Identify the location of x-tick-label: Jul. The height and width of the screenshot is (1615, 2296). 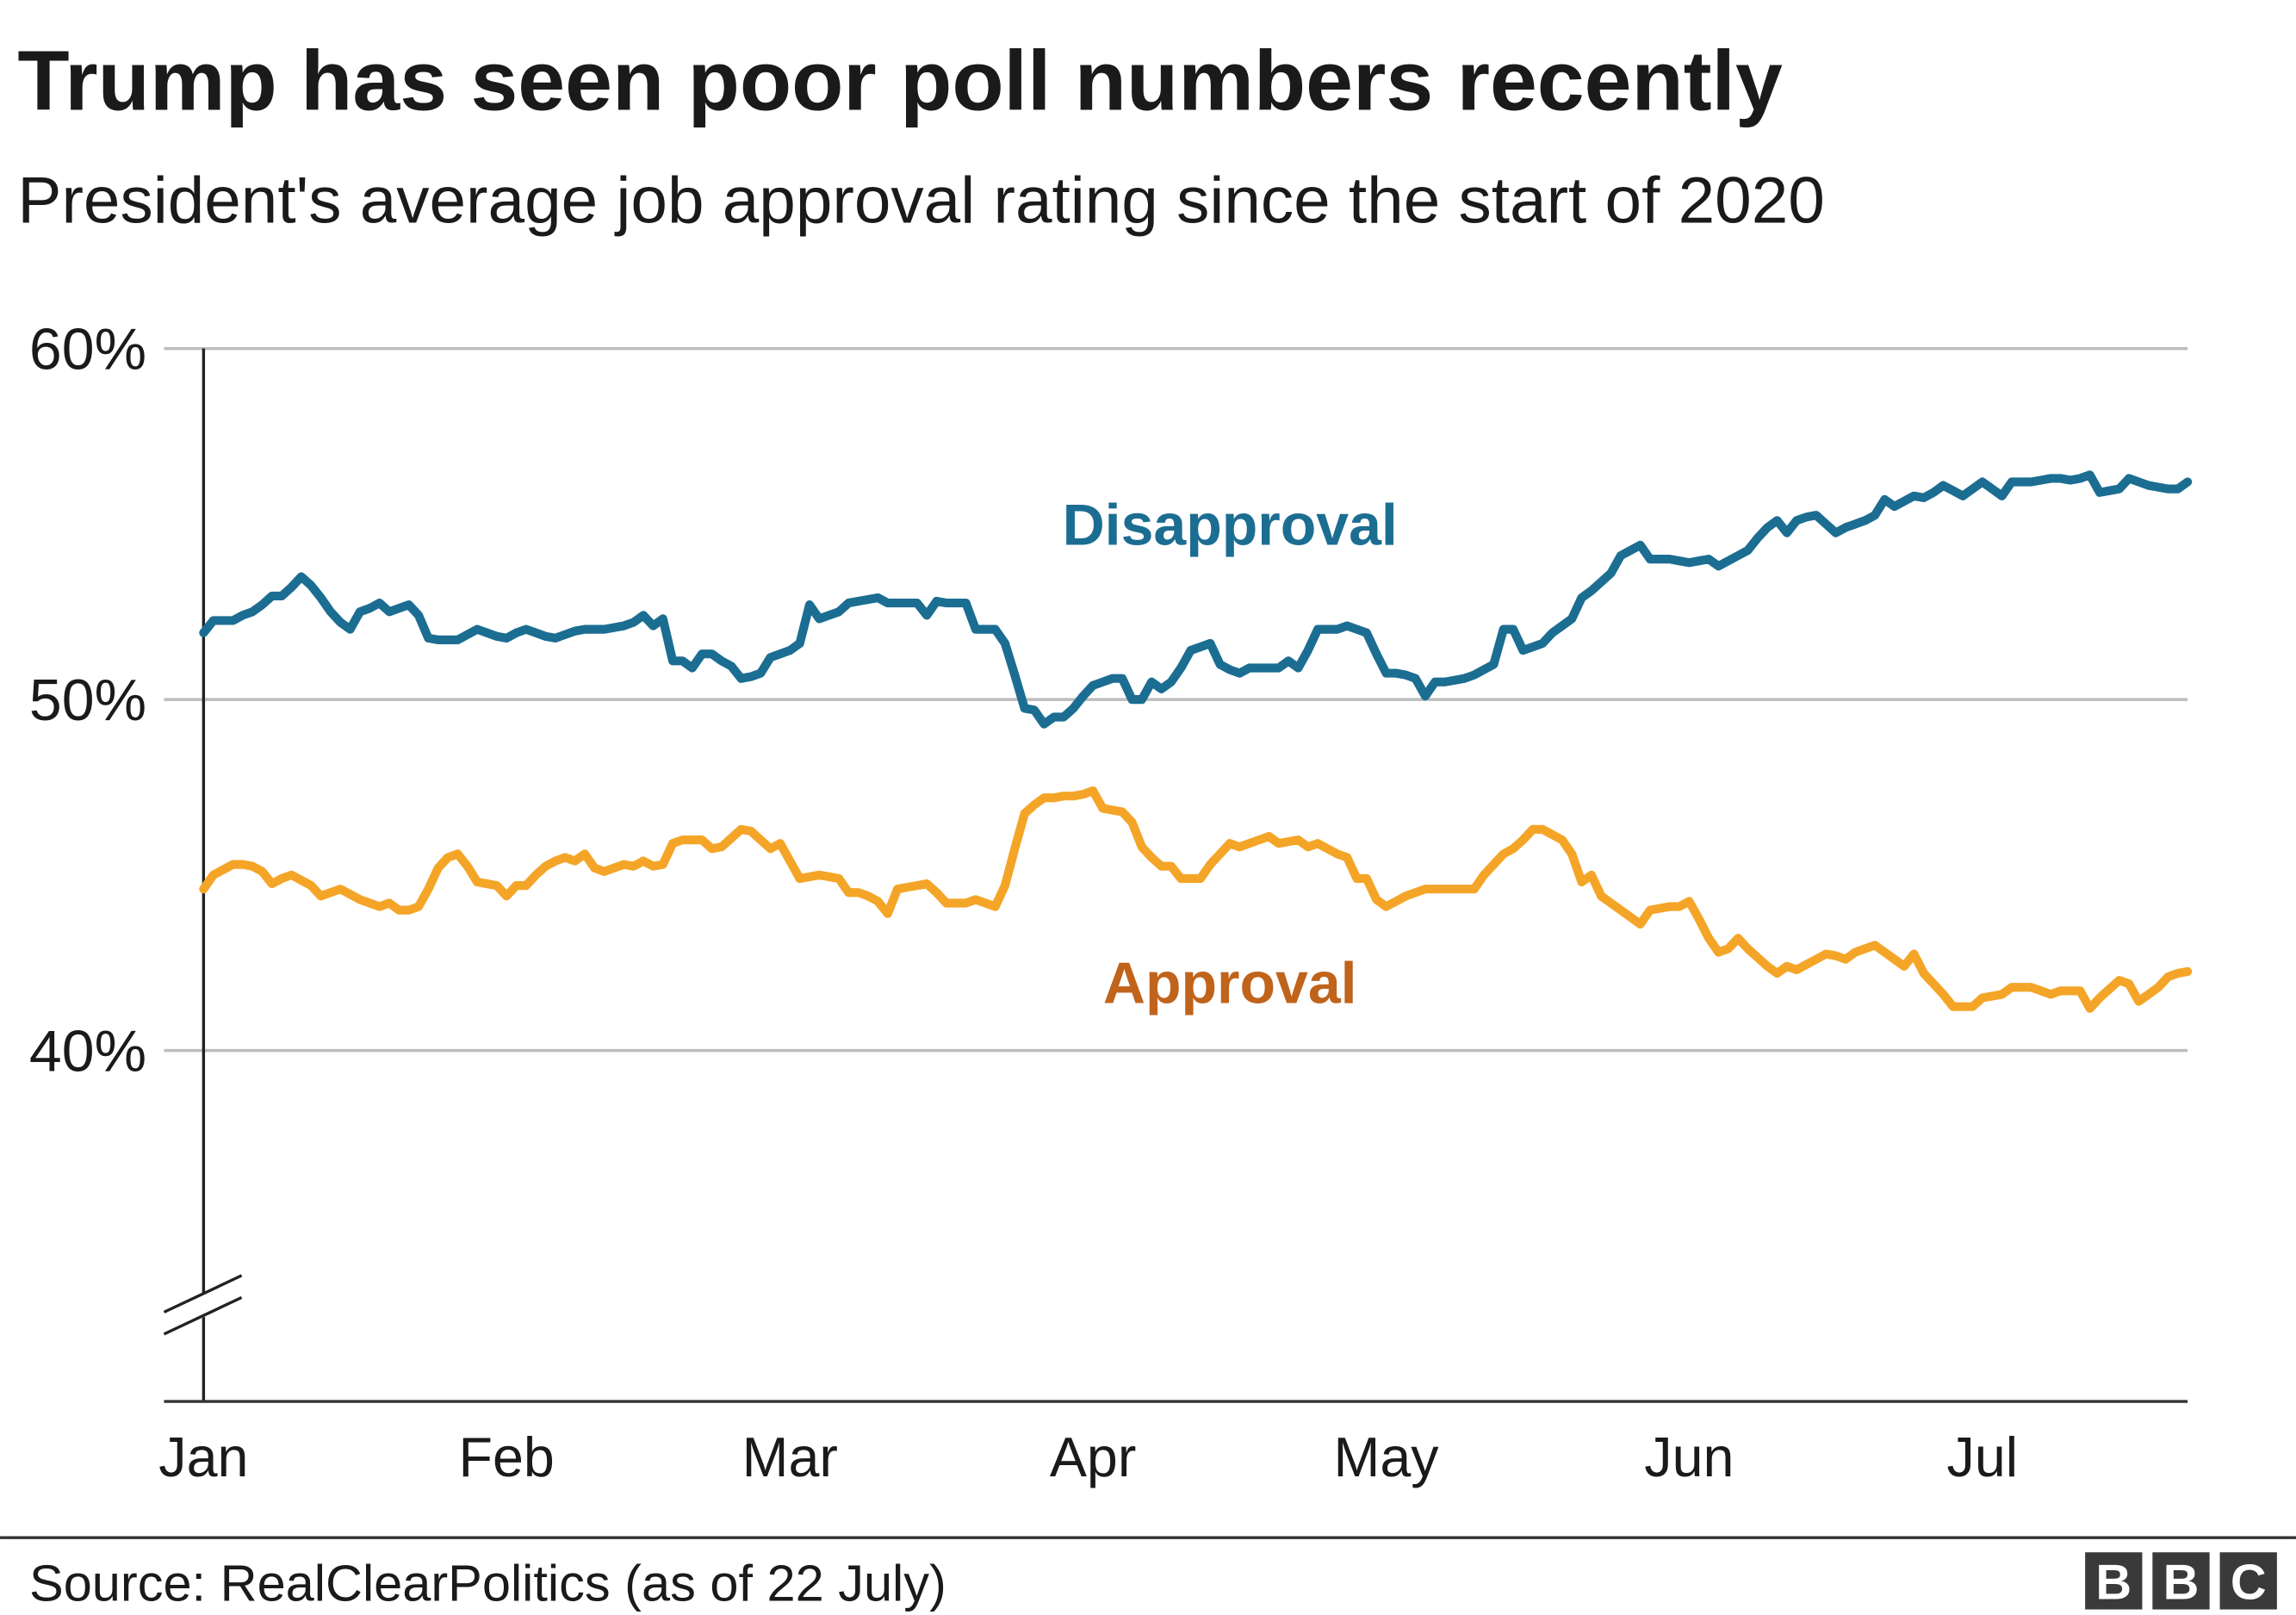
(1983, 1457).